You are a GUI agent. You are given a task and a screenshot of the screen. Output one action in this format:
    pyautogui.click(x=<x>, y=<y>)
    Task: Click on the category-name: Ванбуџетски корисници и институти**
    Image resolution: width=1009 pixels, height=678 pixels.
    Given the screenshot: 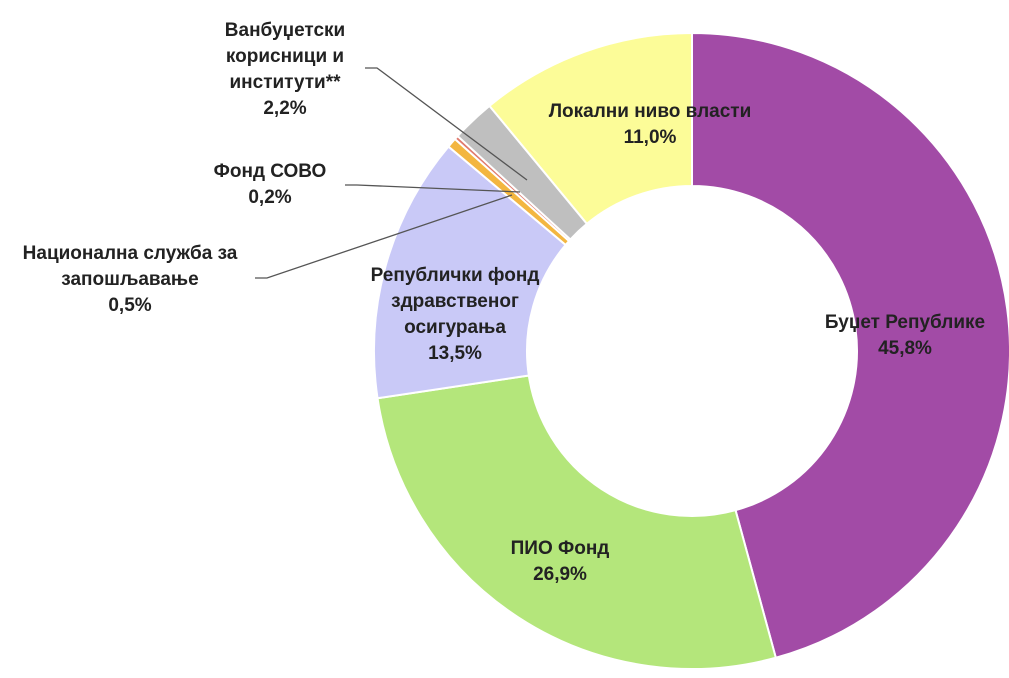 What is the action you would take?
    pyautogui.click(x=285, y=56)
    